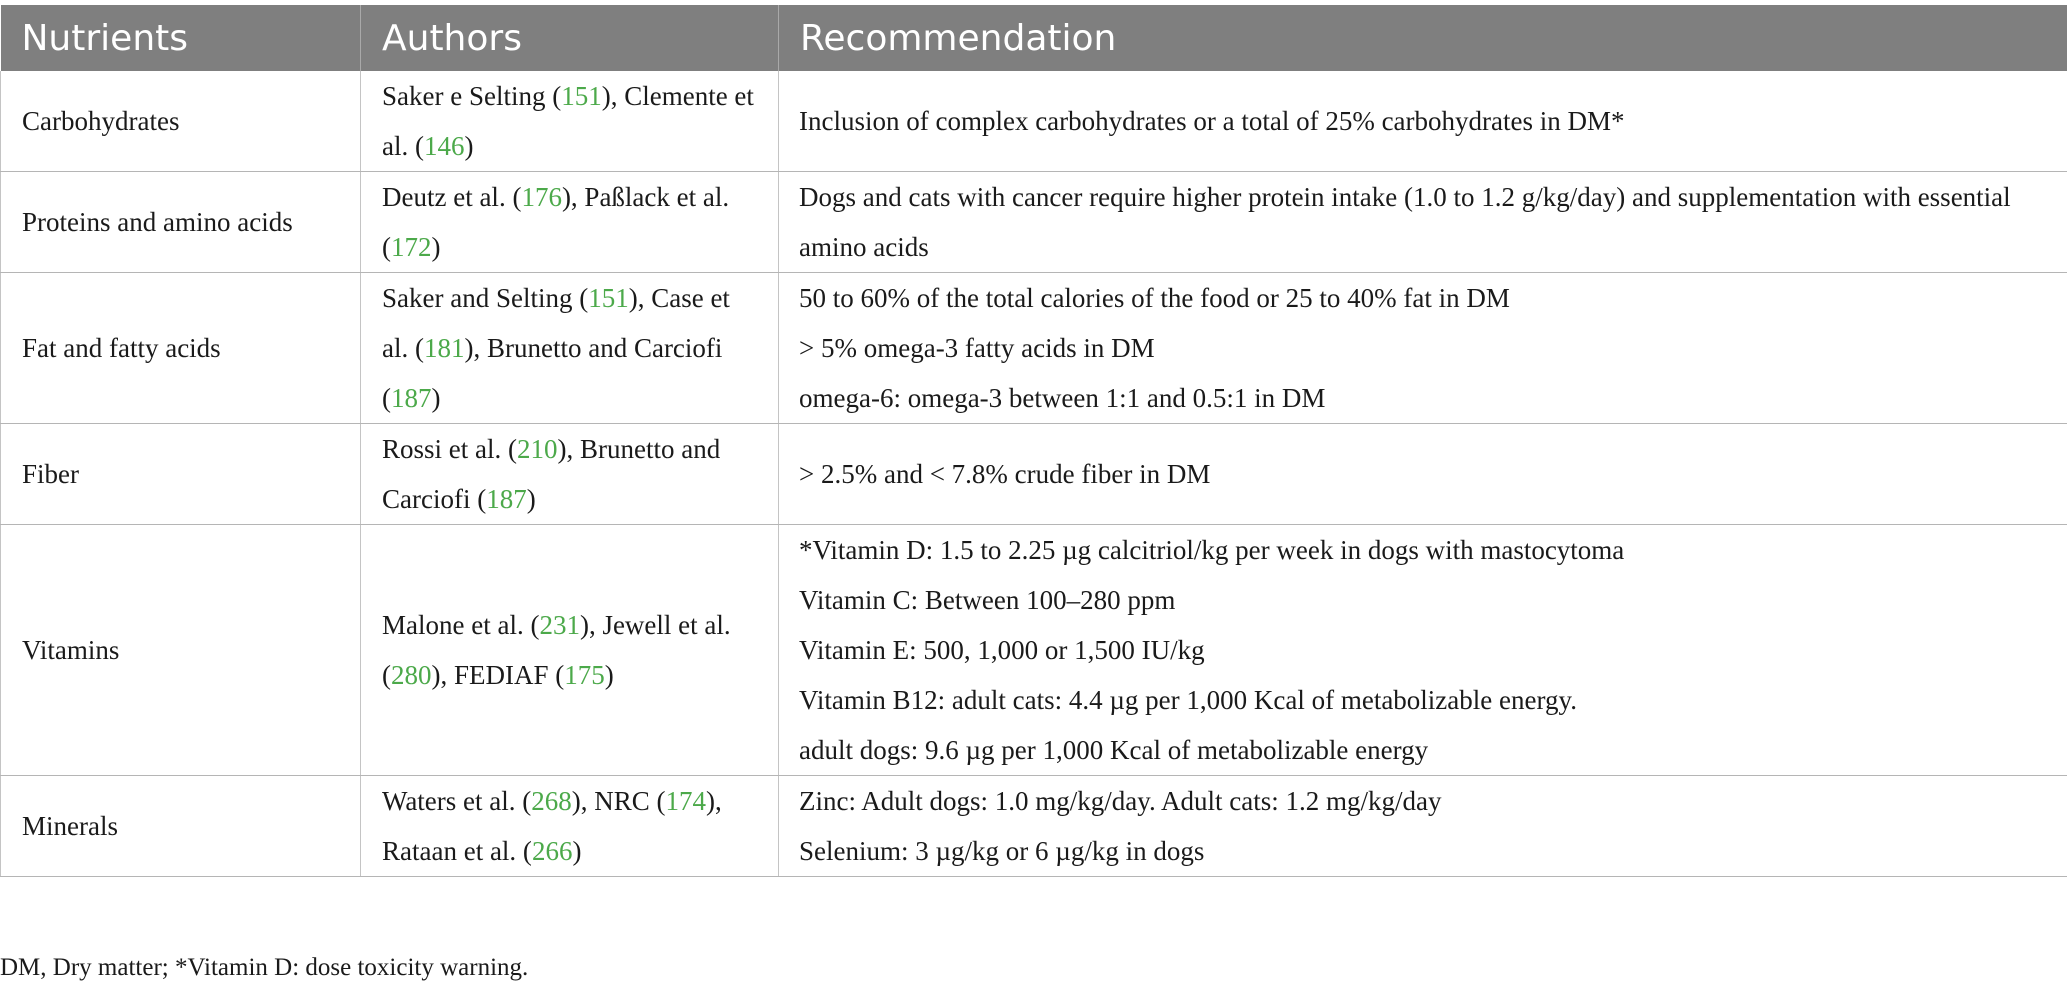 This screenshot has height=996, width=2067. I want to click on reference-link: 175, so click(584, 675).